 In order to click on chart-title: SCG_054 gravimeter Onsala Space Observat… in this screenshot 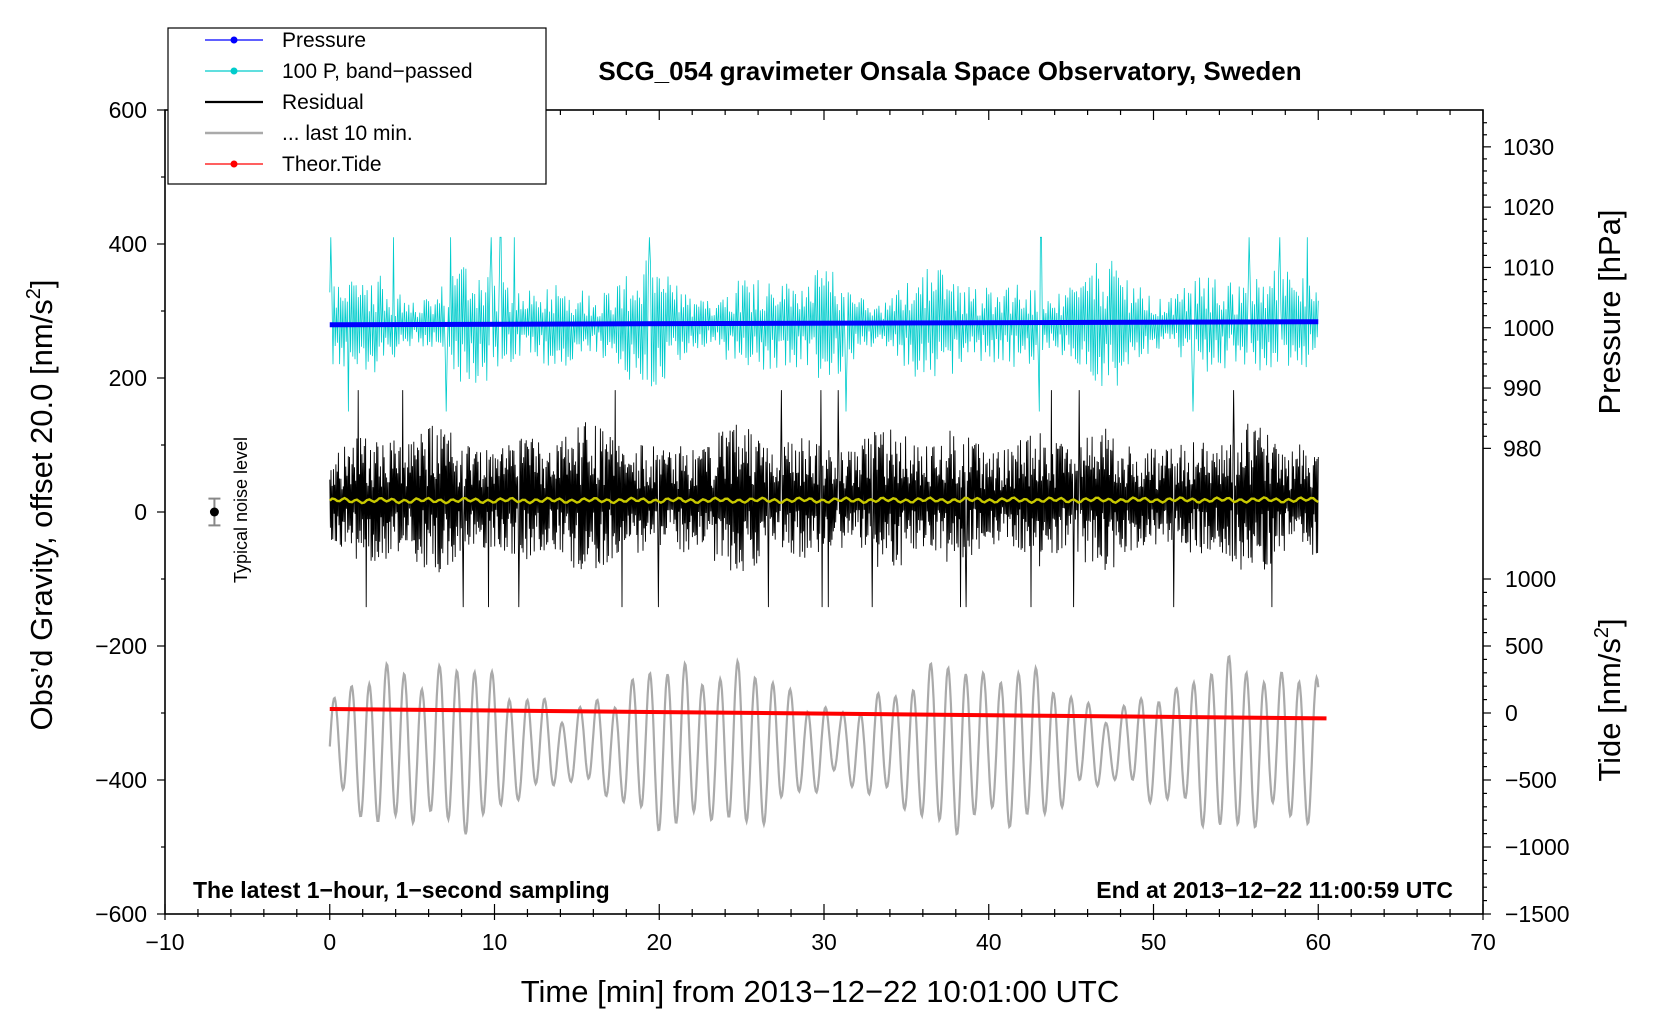, I will do `click(949, 71)`.